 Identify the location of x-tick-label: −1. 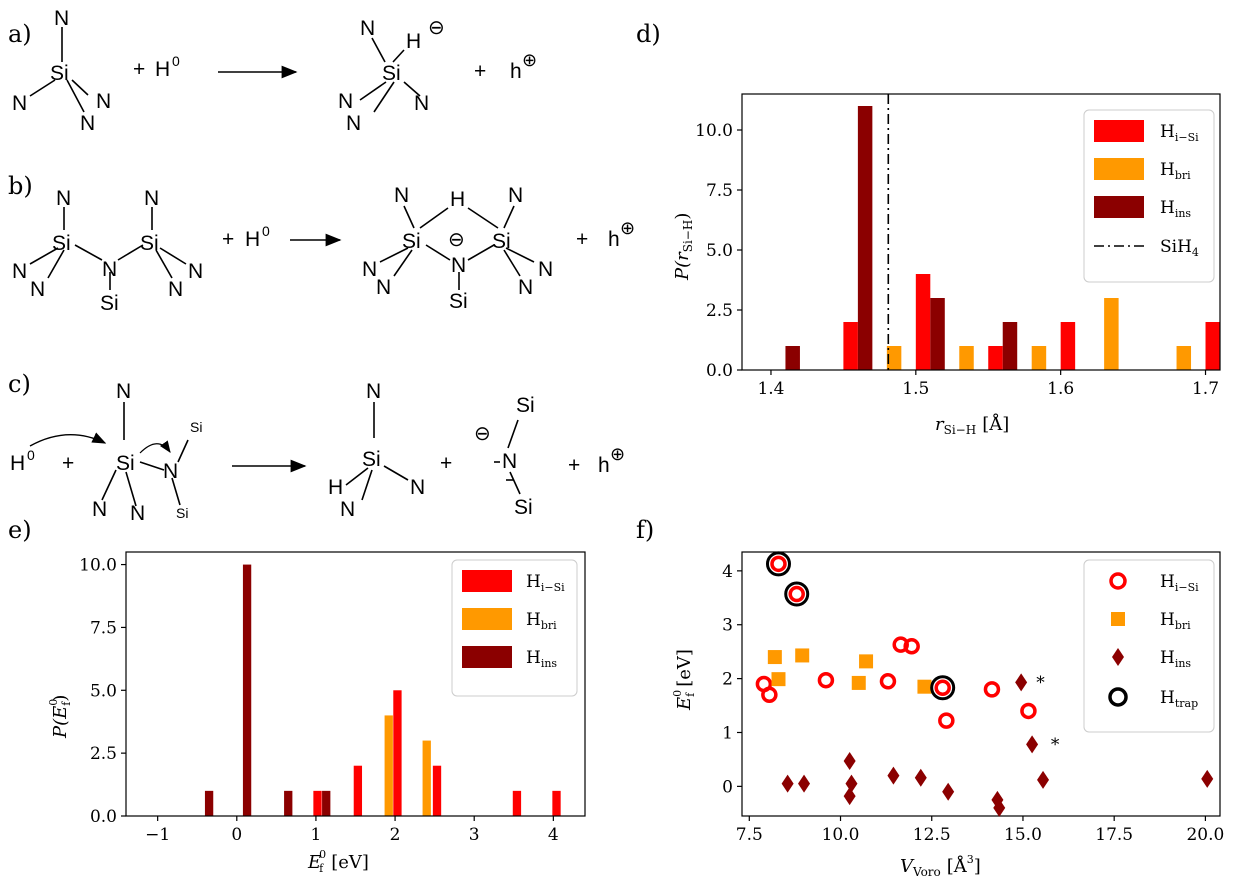
(157, 835).